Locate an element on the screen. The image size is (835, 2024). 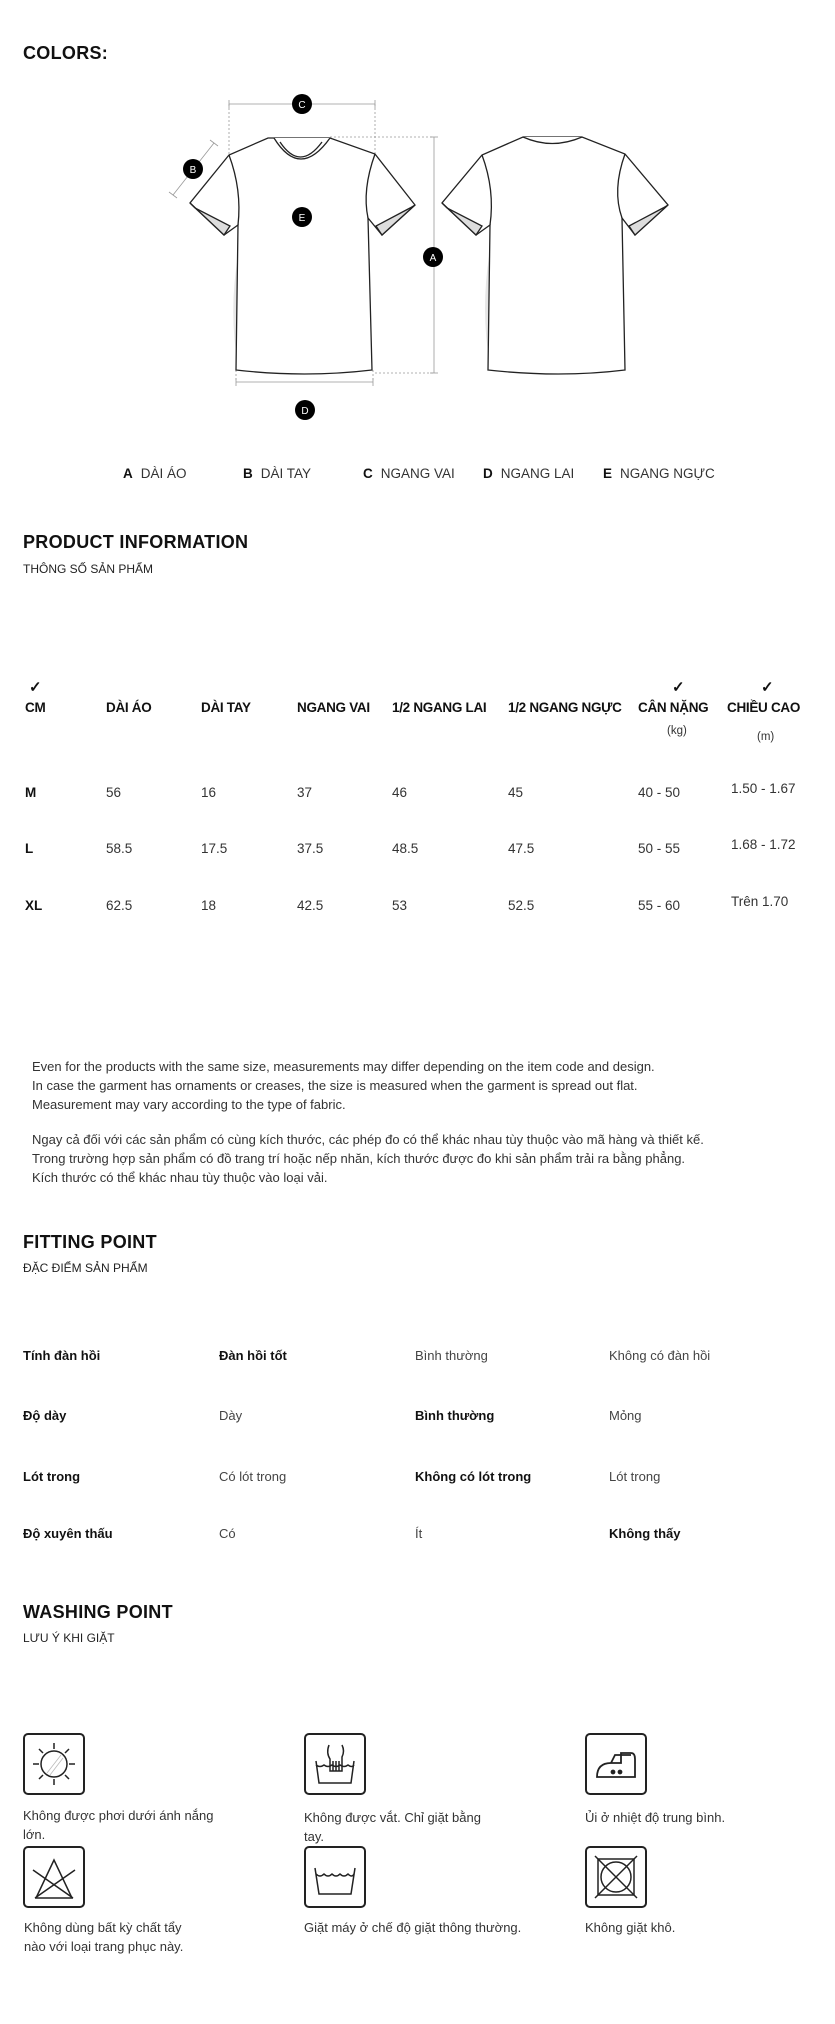
table-cell: 40 - 50 is located at coordinates (659, 792).